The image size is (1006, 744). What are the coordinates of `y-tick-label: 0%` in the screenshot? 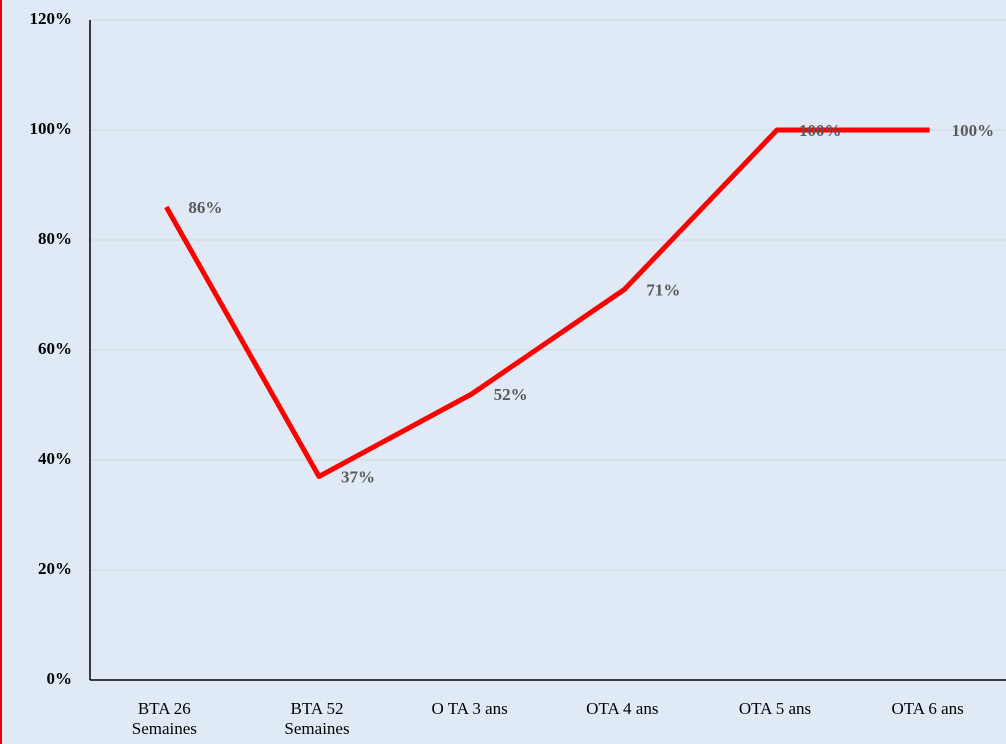 It's located at (60, 678).